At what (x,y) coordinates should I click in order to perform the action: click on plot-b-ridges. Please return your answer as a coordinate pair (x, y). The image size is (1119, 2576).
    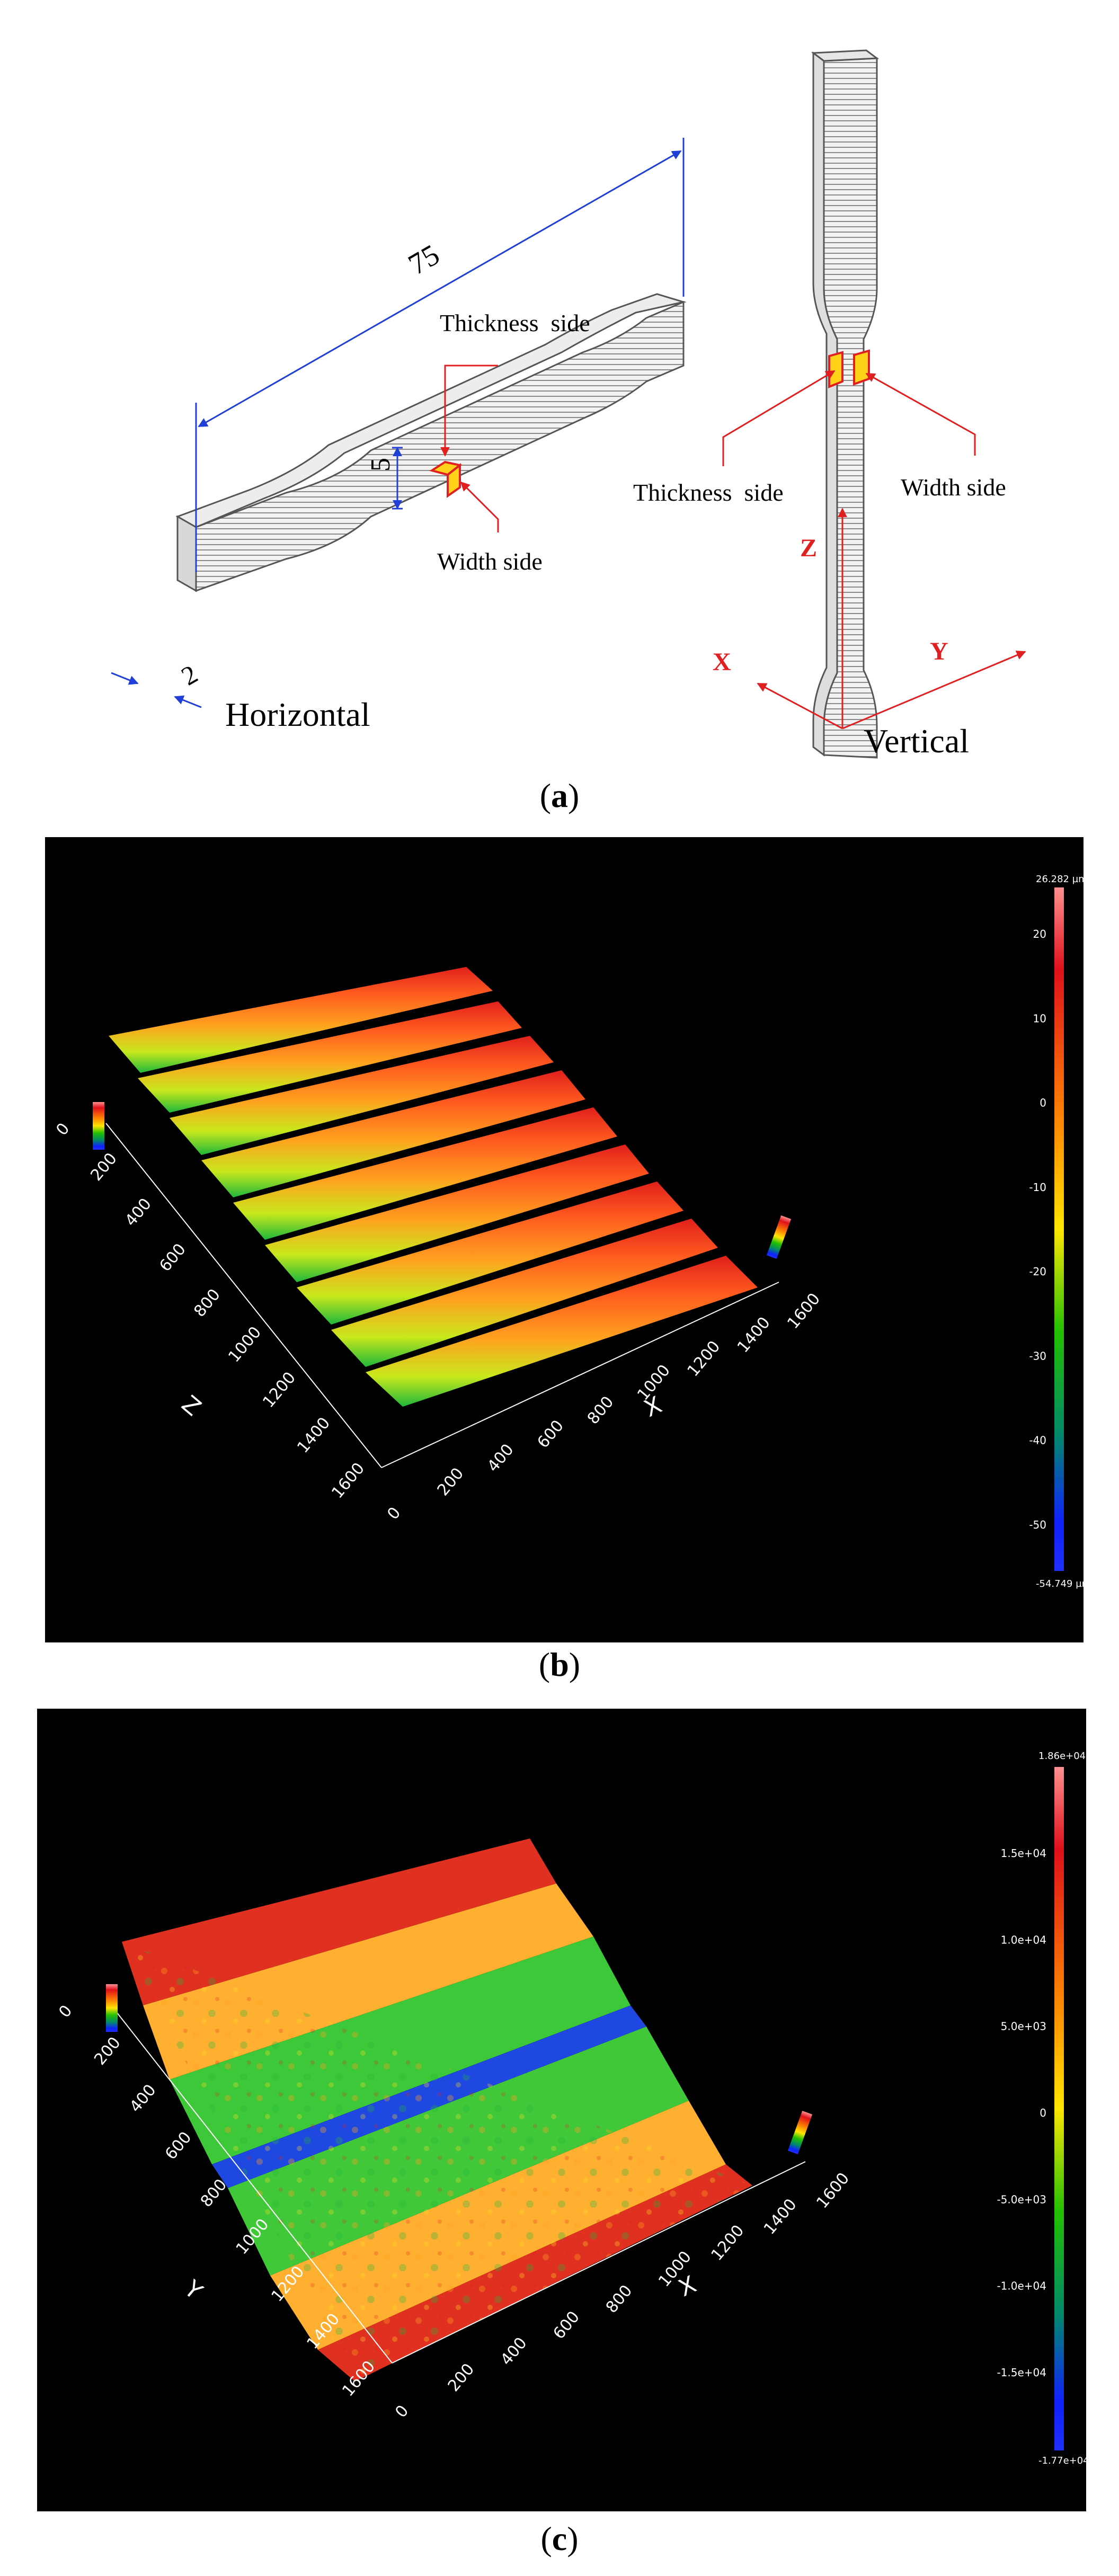
    Looking at the image, I should click on (433, 1187).